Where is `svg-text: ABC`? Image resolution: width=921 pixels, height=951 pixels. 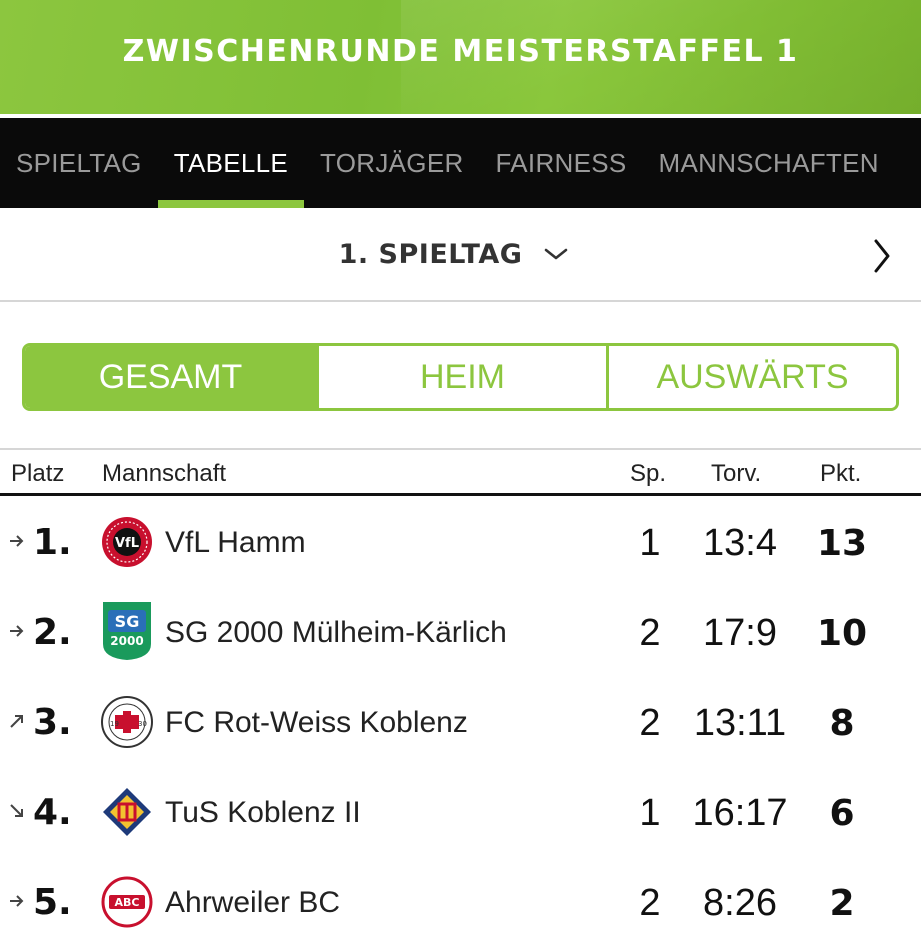
svg-text: ABC is located at coordinates (127, 902).